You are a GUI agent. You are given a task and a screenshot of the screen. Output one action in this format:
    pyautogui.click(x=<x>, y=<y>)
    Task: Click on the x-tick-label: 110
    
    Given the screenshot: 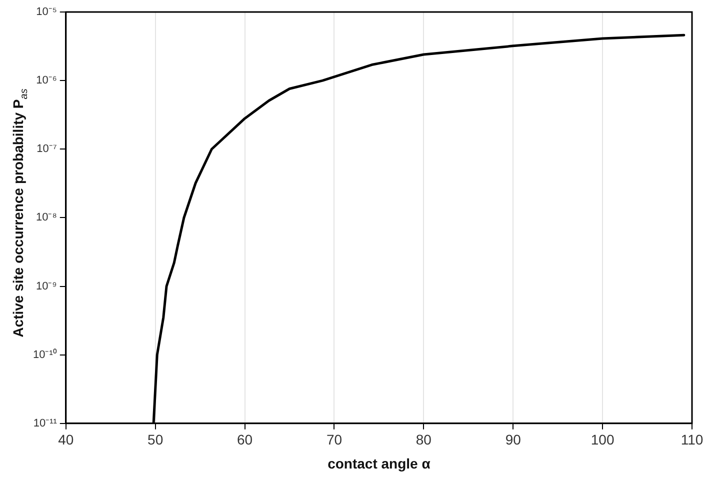 What is the action you would take?
    pyautogui.click(x=692, y=440)
    